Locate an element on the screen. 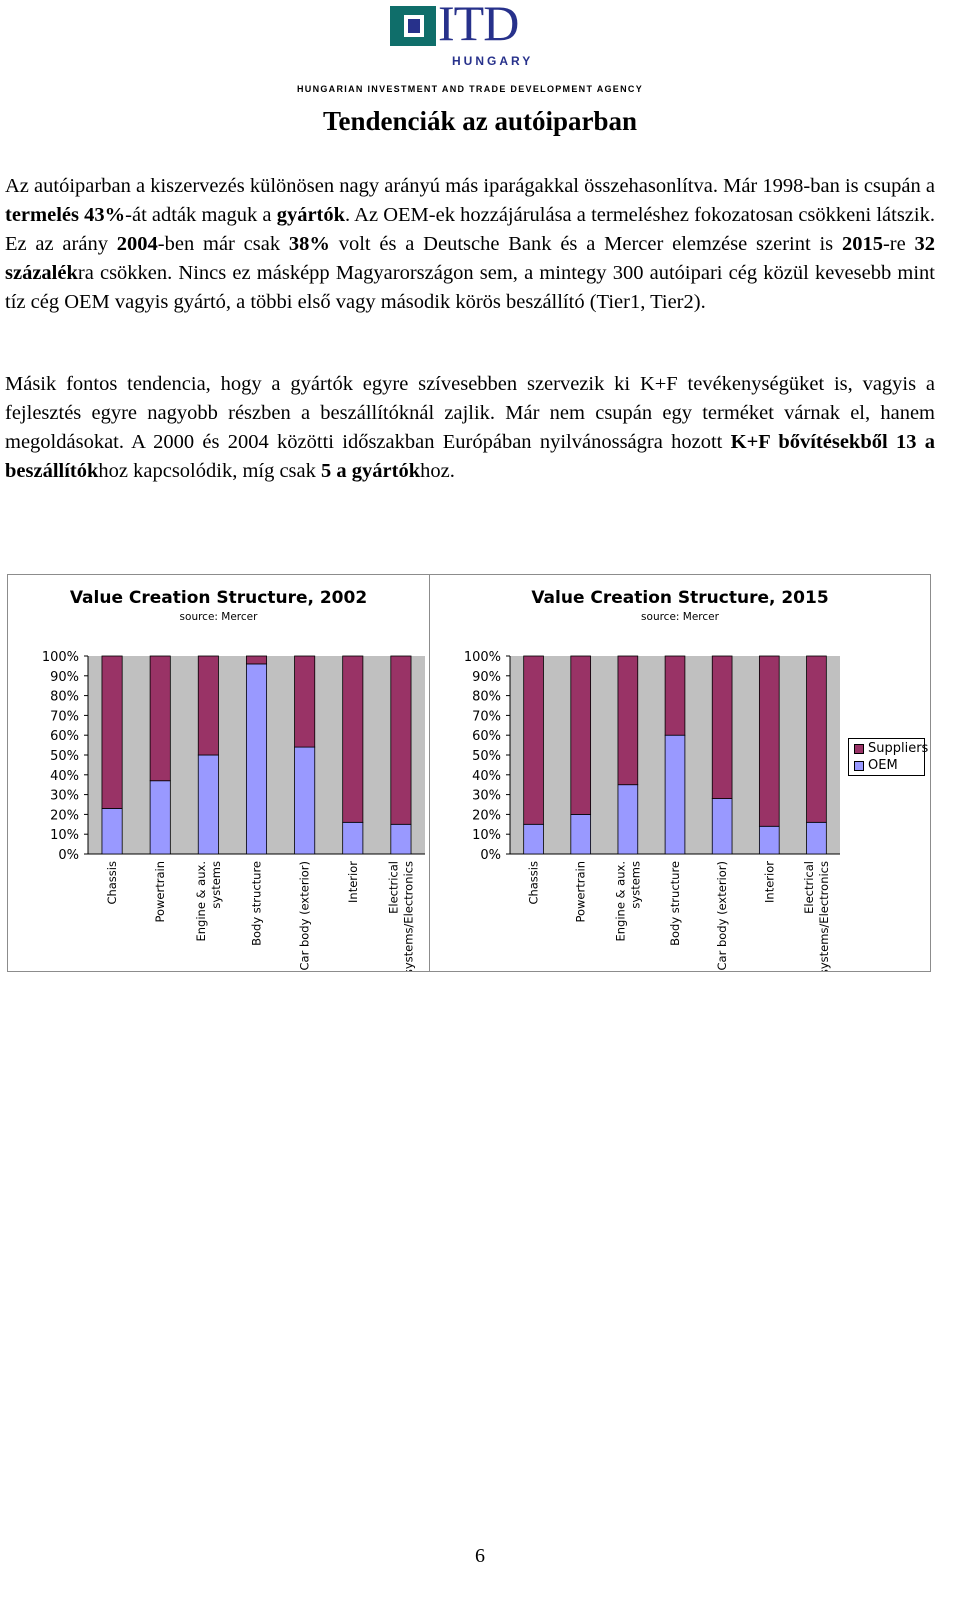  legend-swatch-oem is located at coordinates (859, 766).